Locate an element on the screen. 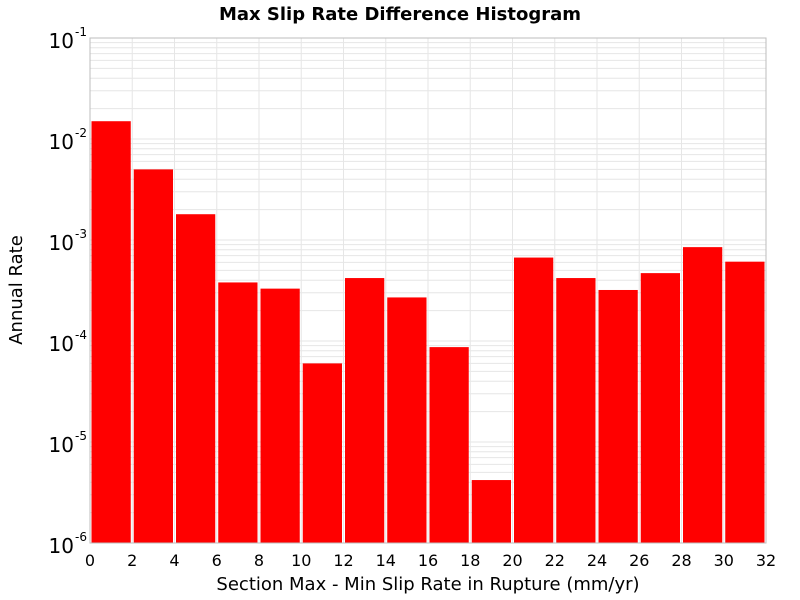 This screenshot has height=600, width=800. y-tick-label: 10 -1 is located at coordinates (68, 39).